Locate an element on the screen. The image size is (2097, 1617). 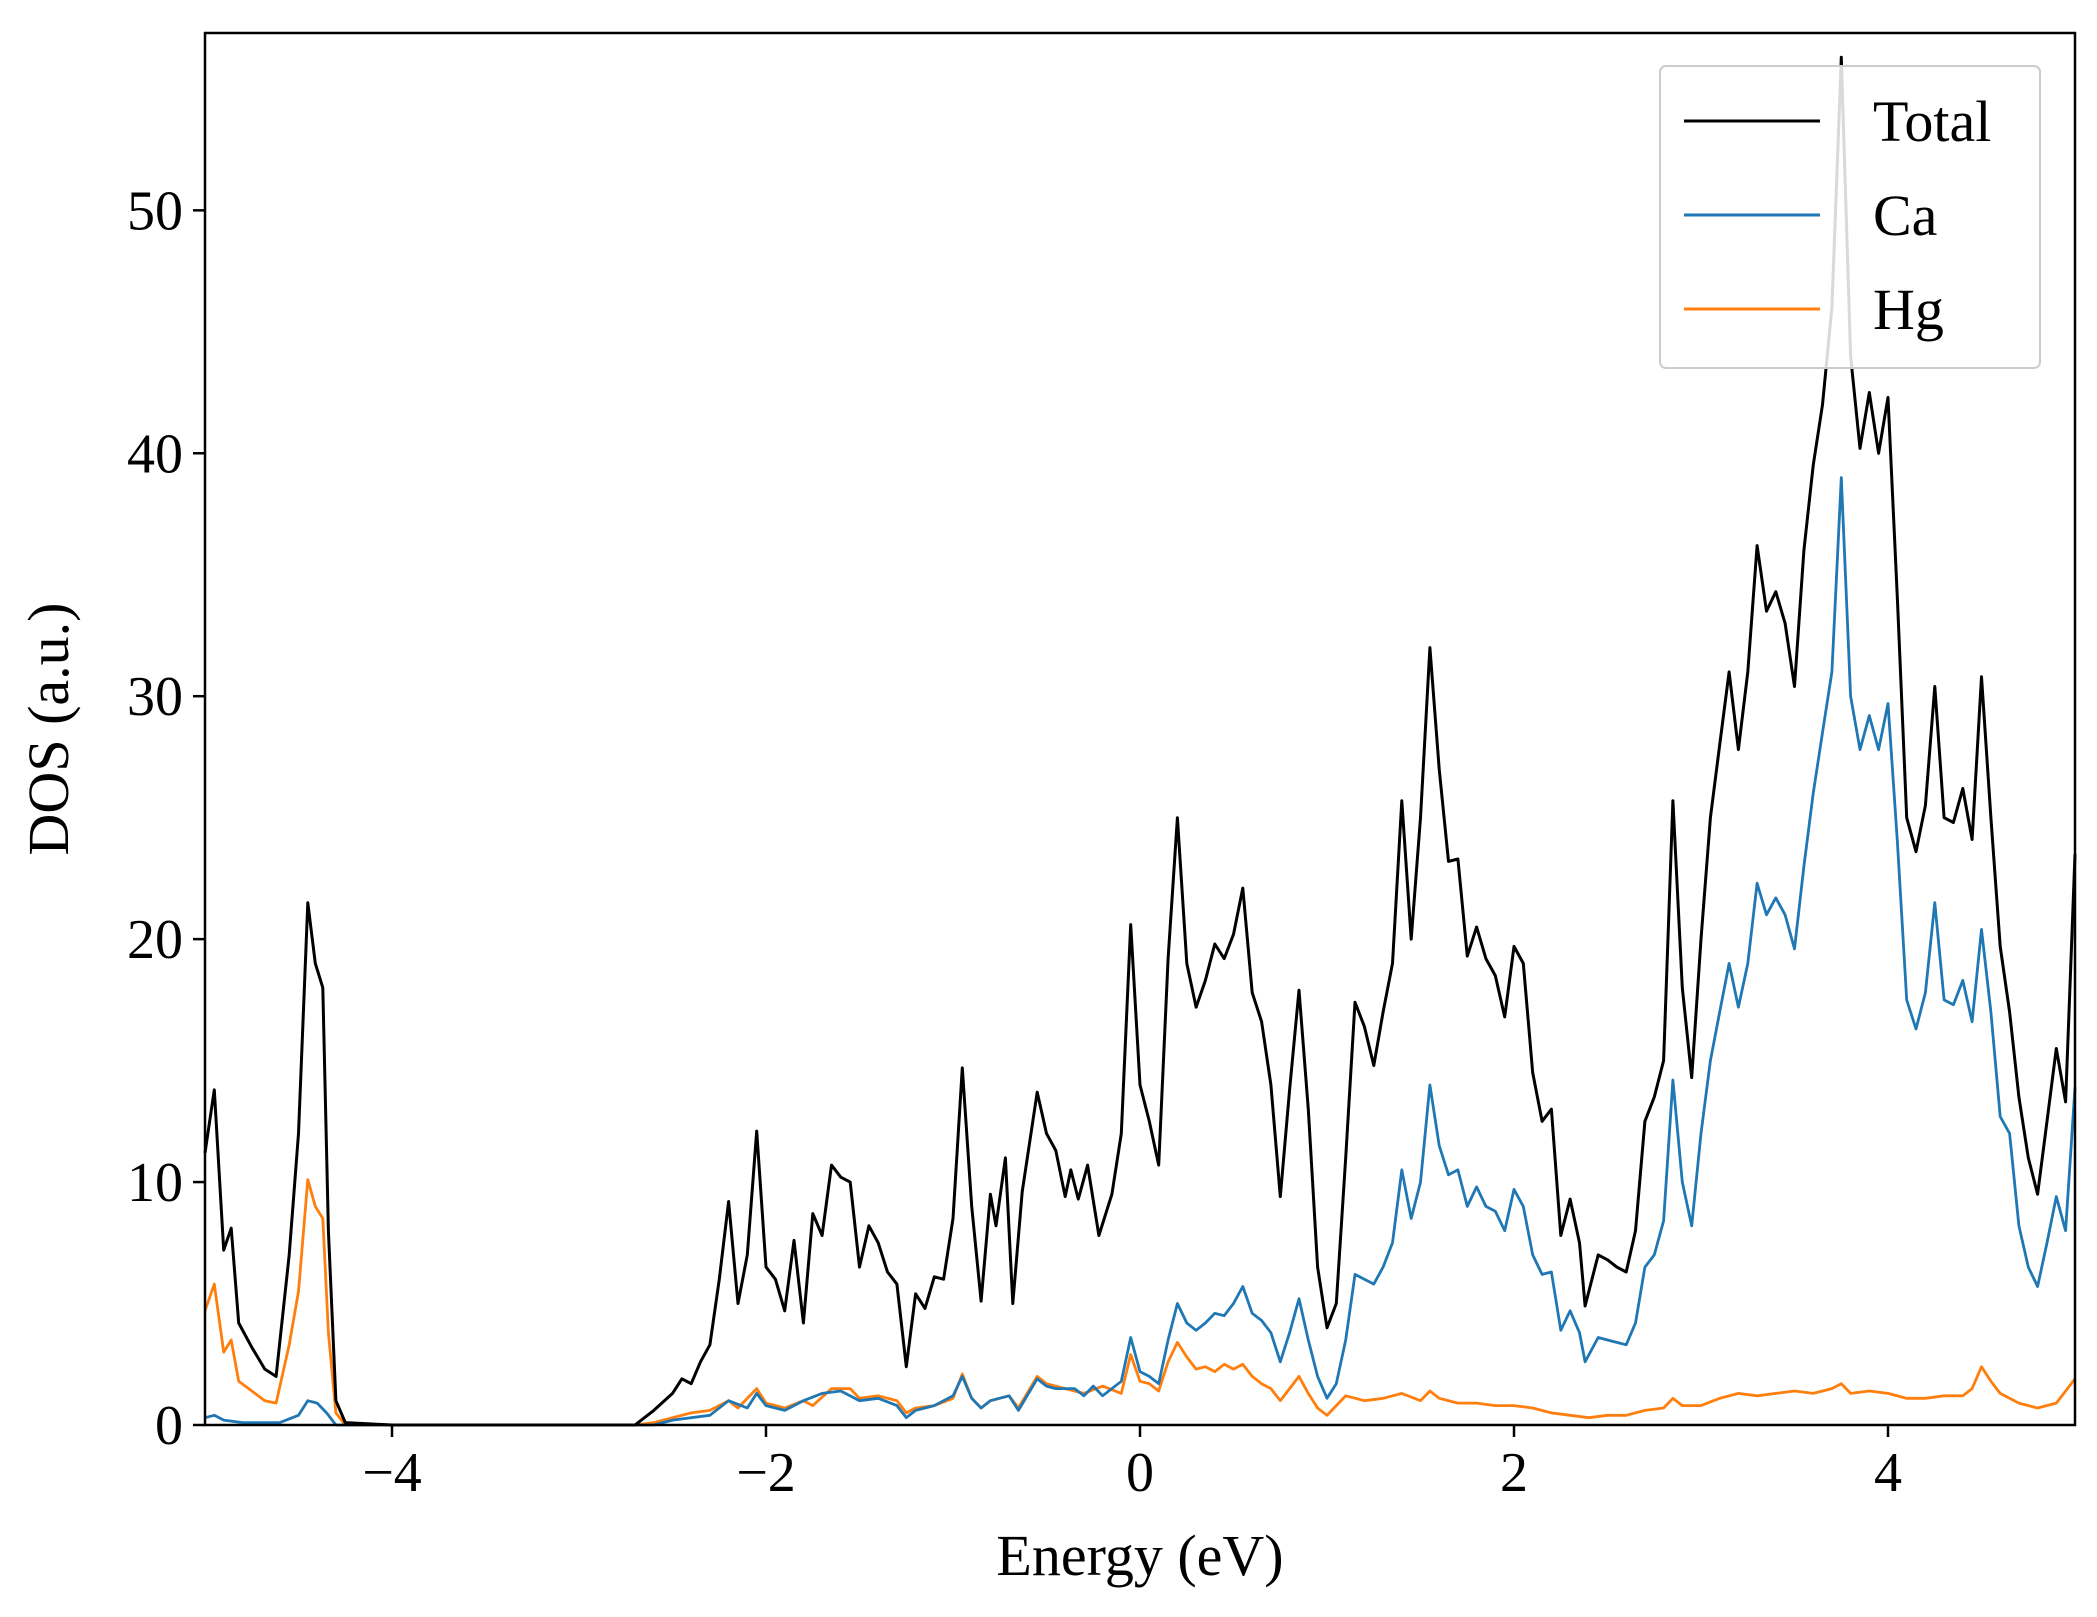
legend-label-hg: Hg is located at coordinates (1908, 309).